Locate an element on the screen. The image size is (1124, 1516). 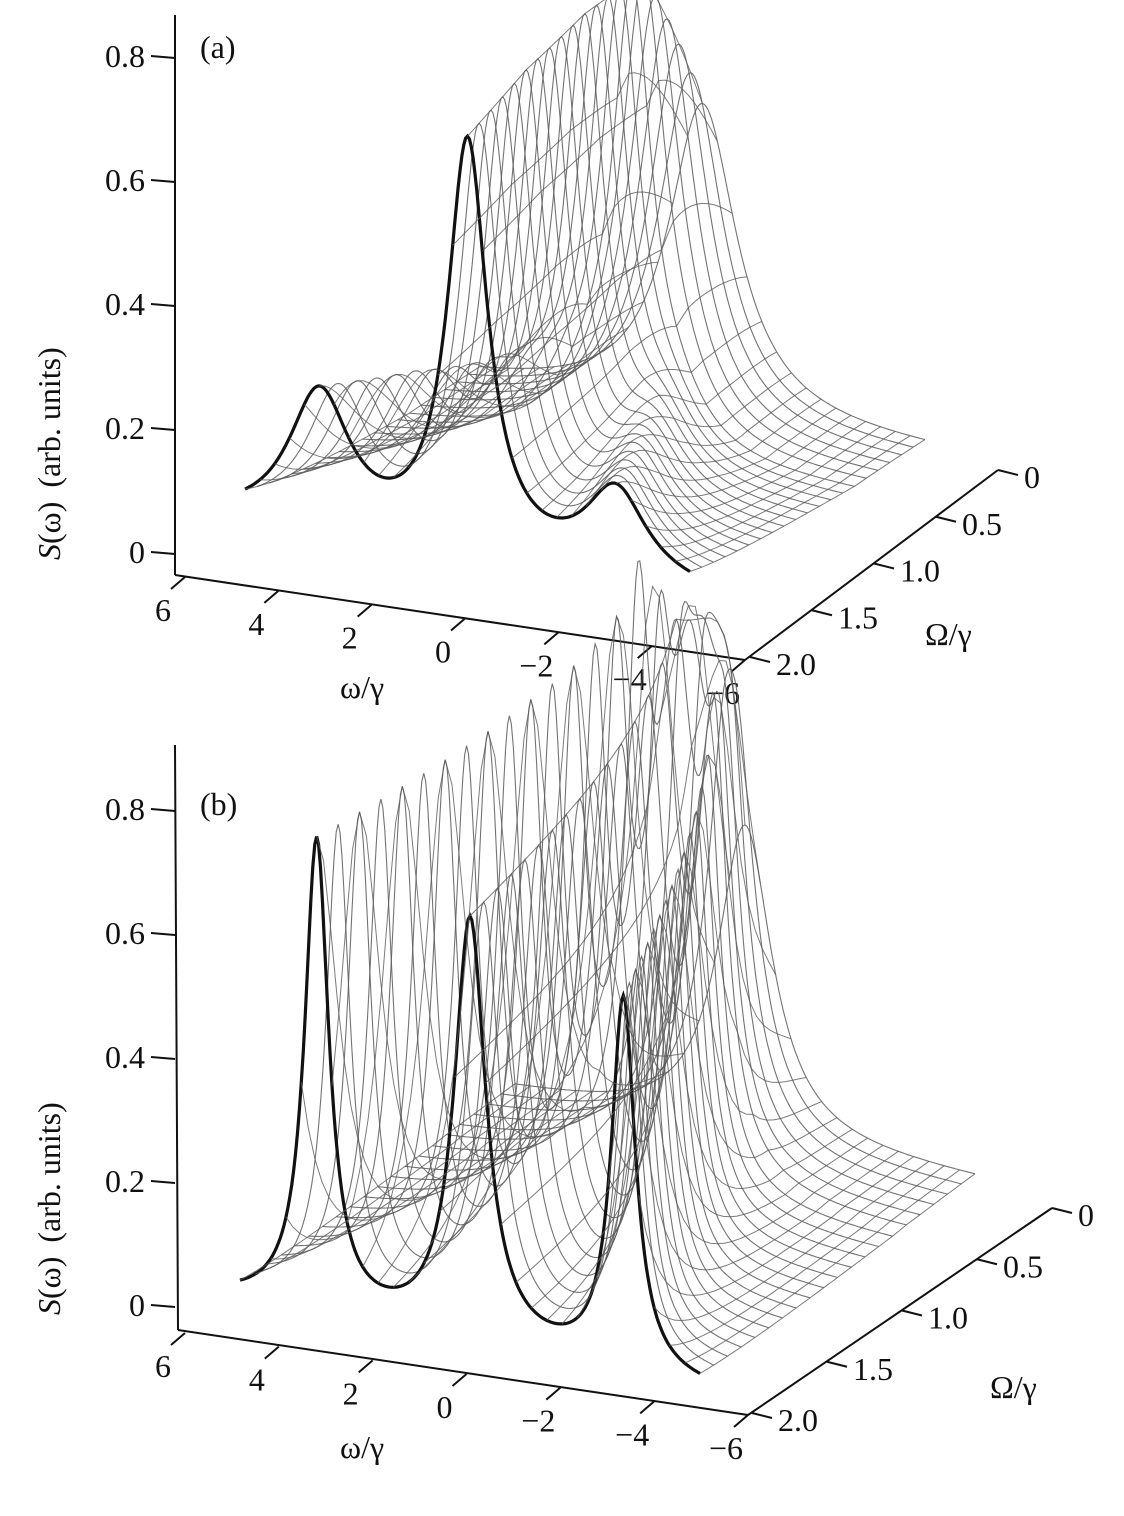
x-tick-label: 6 is located at coordinates (163, 1366).